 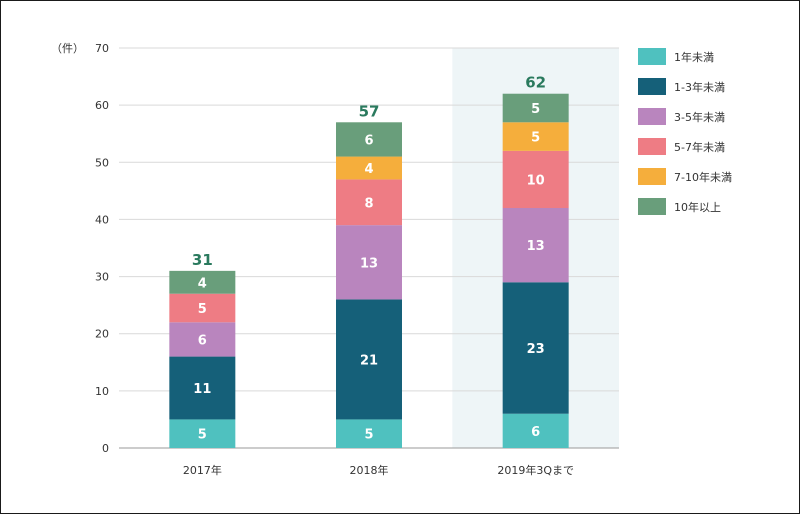 I want to click on legend: 1年未満 1-3年未満 3-5年未満 5-7年未満 7-10年未満 10年以上, so click(x=685, y=131).